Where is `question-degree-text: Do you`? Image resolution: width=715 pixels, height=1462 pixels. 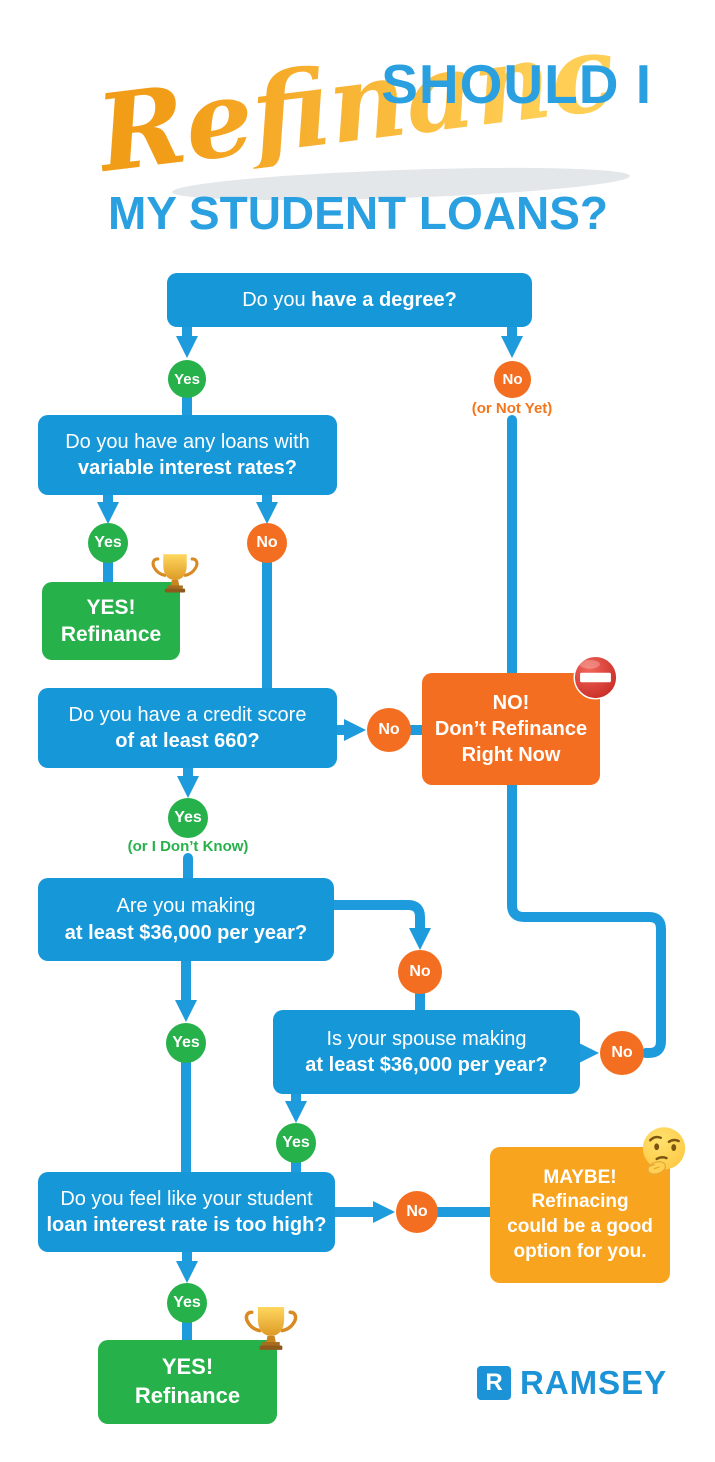 question-degree-text: Do you is located at coordinates (277, 299).